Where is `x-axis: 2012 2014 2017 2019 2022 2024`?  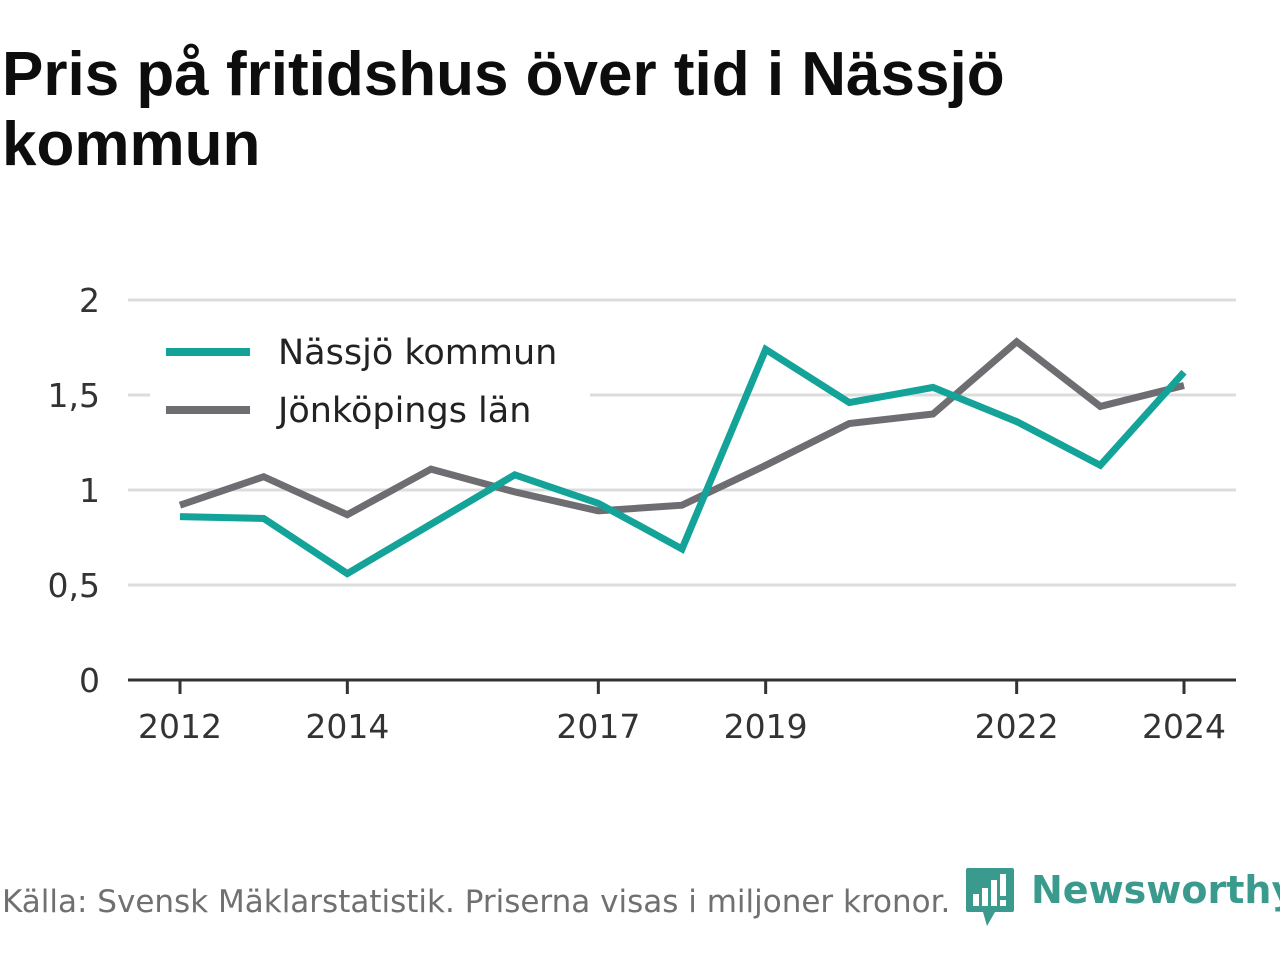 x-axis: 2012 2014 2017 2019 2022 2024 is located at coordinates (682, 712).